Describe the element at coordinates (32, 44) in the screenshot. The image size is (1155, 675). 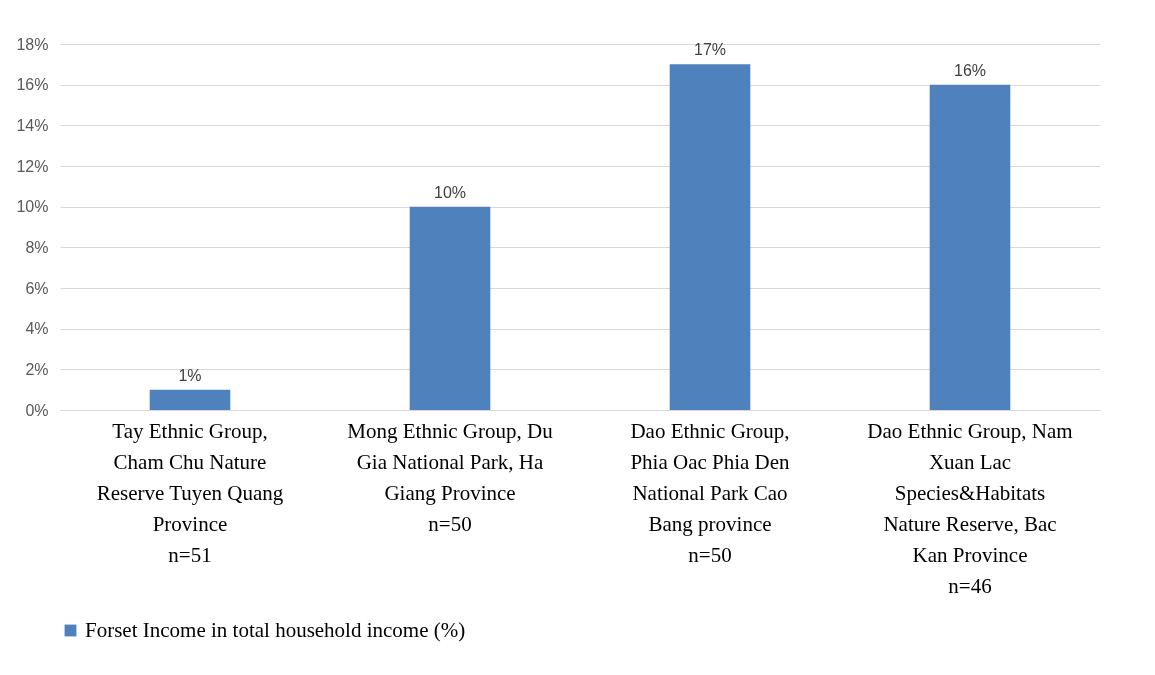
I see `y-tick-label: 18%` at that location.